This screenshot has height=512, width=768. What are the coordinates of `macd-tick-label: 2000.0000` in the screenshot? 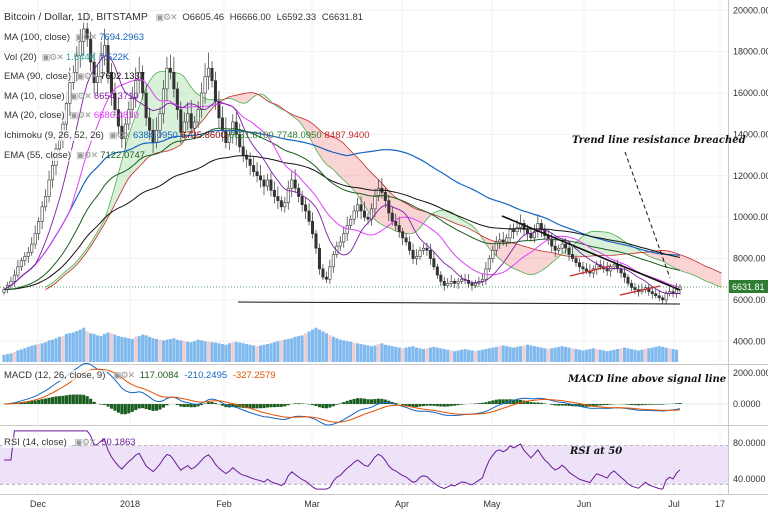 It's located at (750, 373).